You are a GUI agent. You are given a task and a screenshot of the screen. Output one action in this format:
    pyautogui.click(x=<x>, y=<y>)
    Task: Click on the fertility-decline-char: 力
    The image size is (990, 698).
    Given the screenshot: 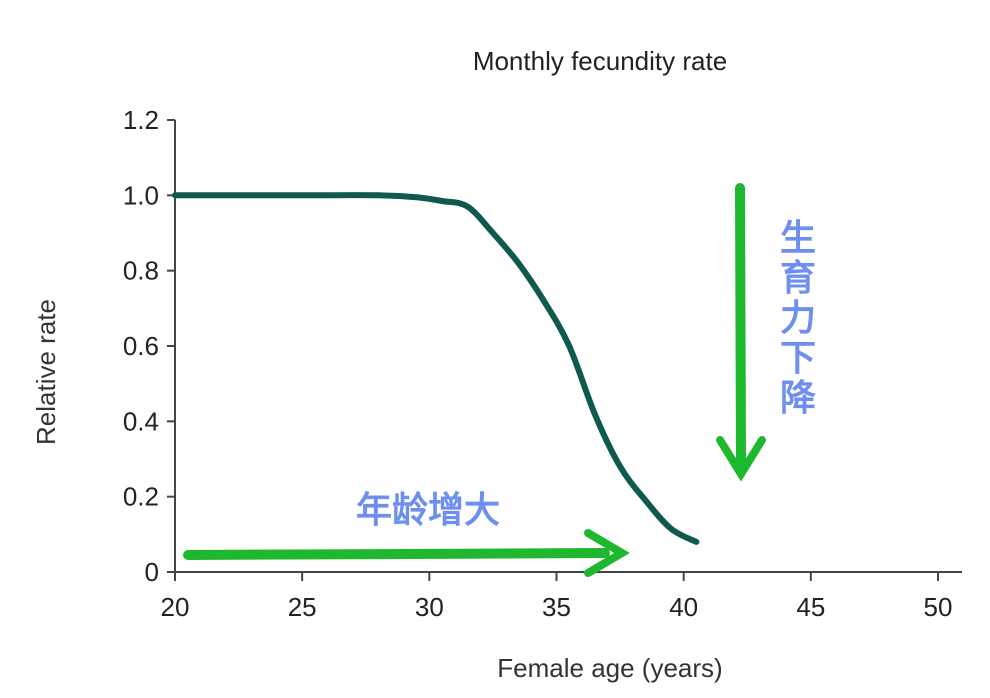 What is the action you would take?
    pyautogui.click(x=798, y=318)
    